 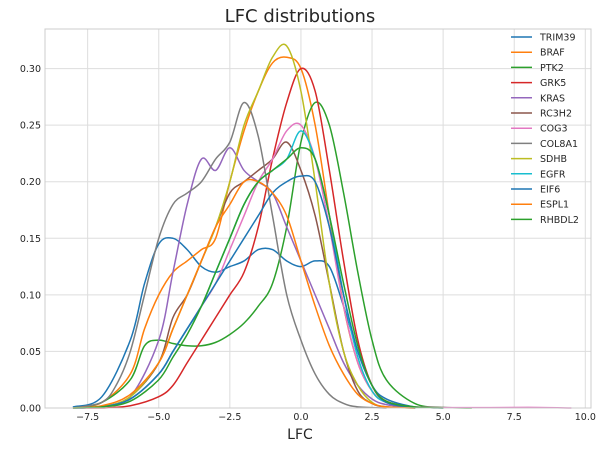 What do you see at coordinates (552, 68) in the screenshot?
I see `legend-label-ptk2: PTK2` at bounding box center [552, 68].